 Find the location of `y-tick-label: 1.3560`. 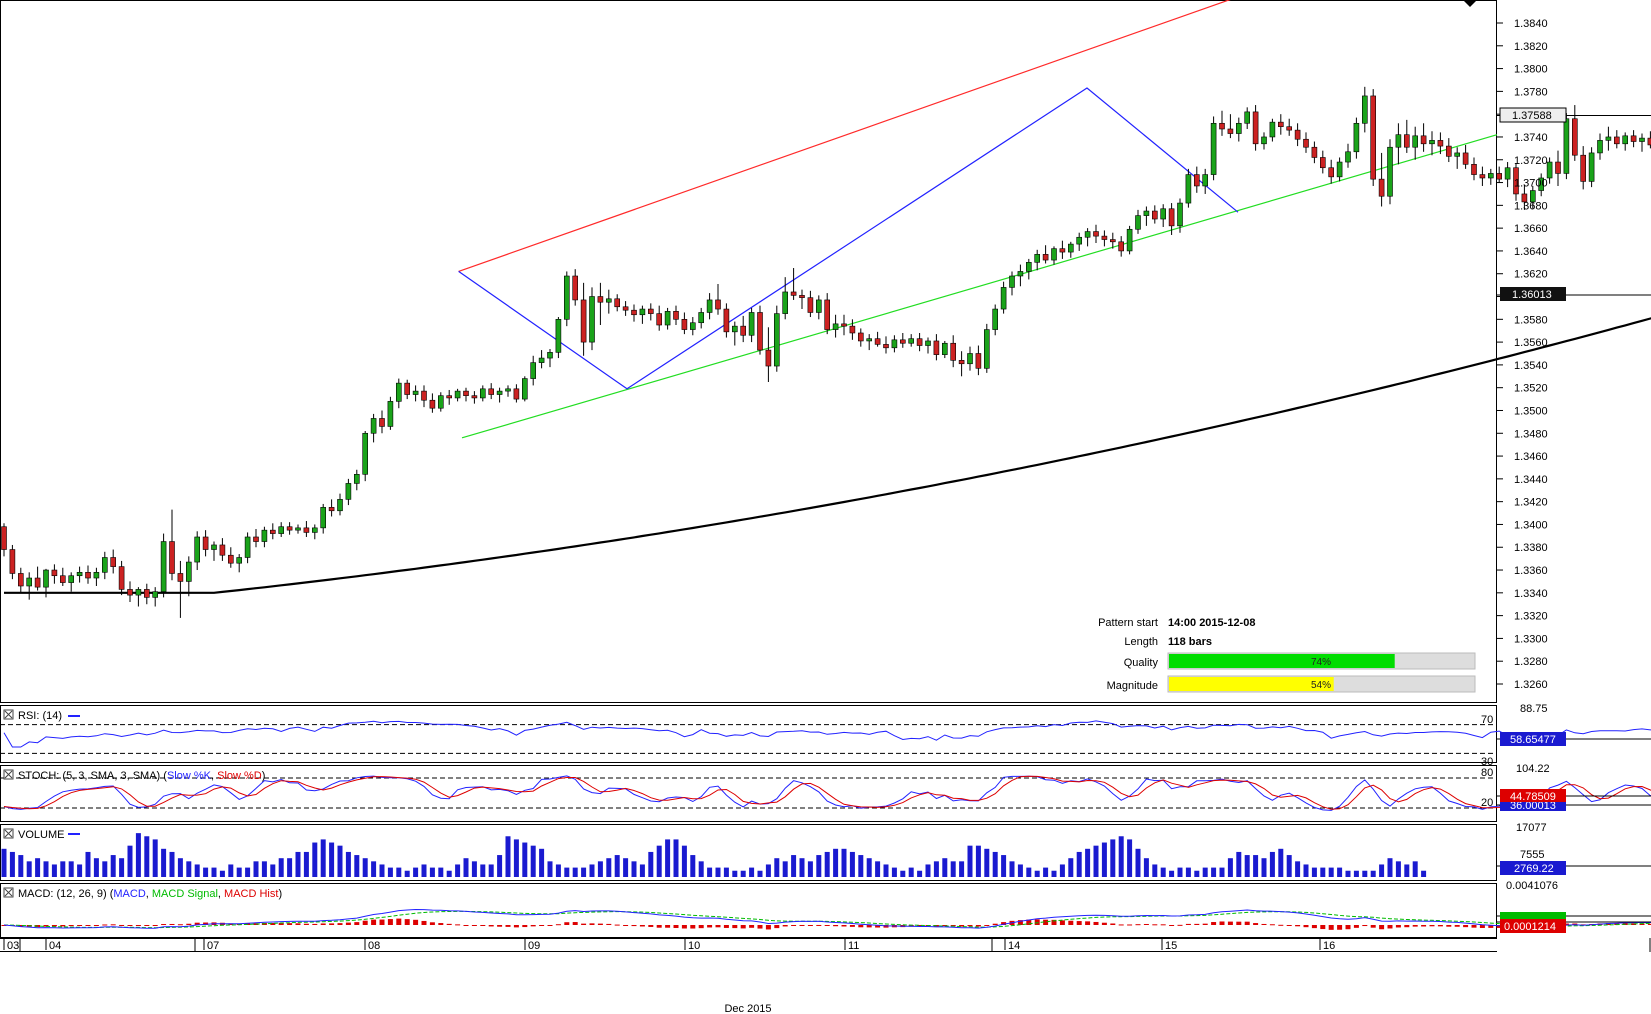

y-tick-label: 1.3560 is located at coordinates (1531, 343).